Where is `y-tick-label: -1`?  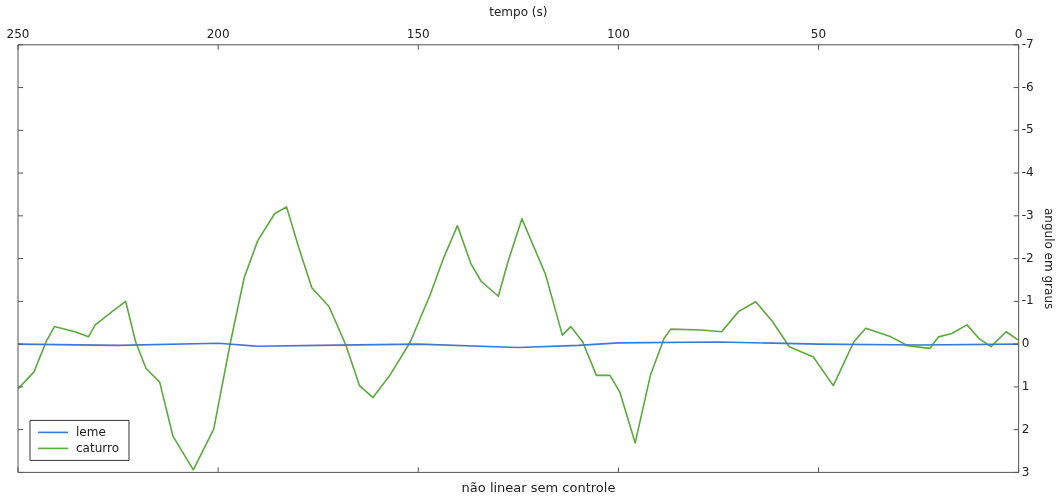 y-tick-label: -1 is located at coordinates (1027, 300).